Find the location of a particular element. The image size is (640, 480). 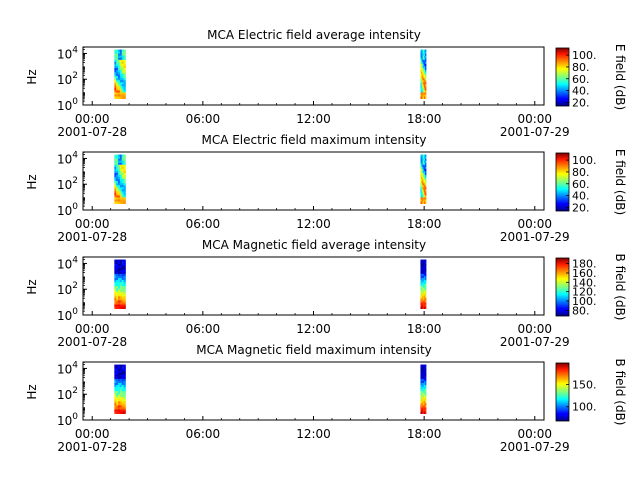

colorbar-tick-label: 100. is located at coordinates (584, 55).